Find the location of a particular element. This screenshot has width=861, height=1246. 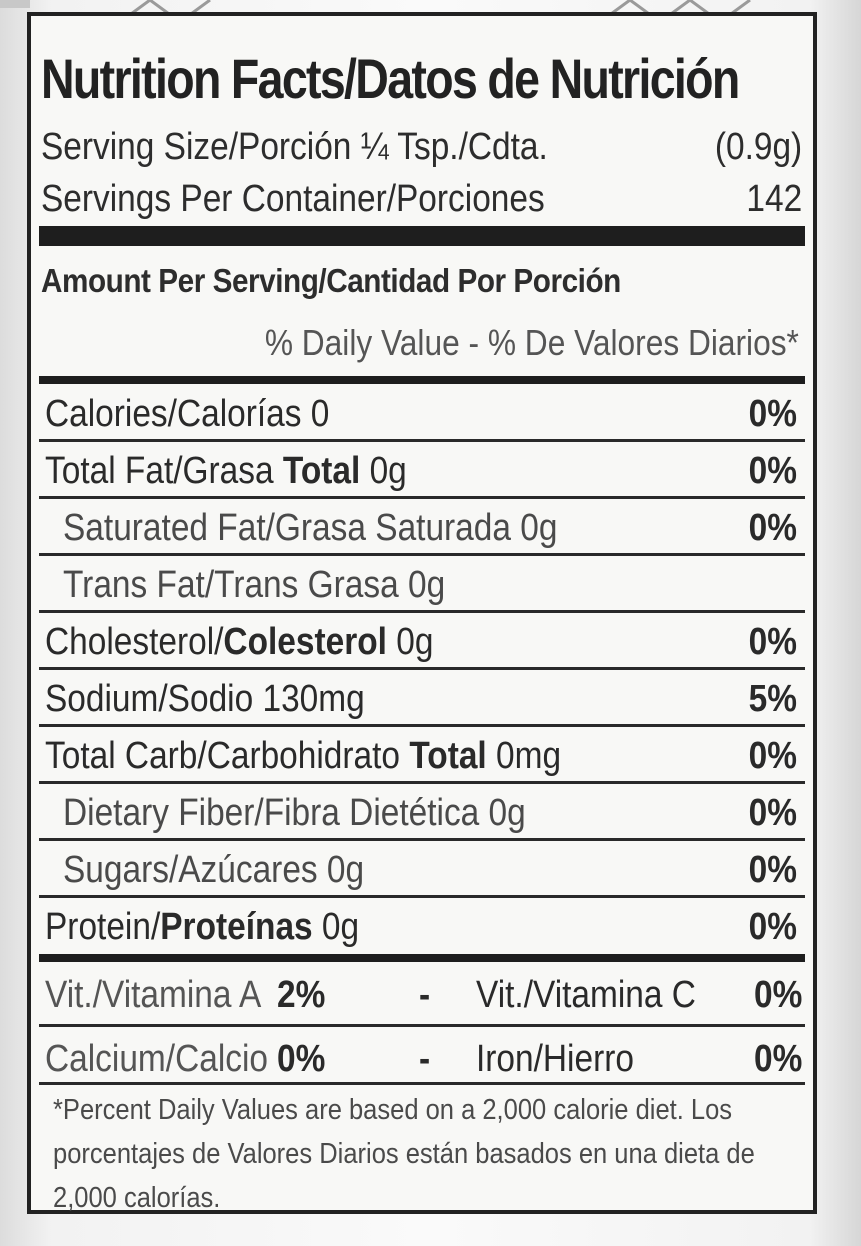

nutrient-amount: 0mg is located at coordinates (524, 756).